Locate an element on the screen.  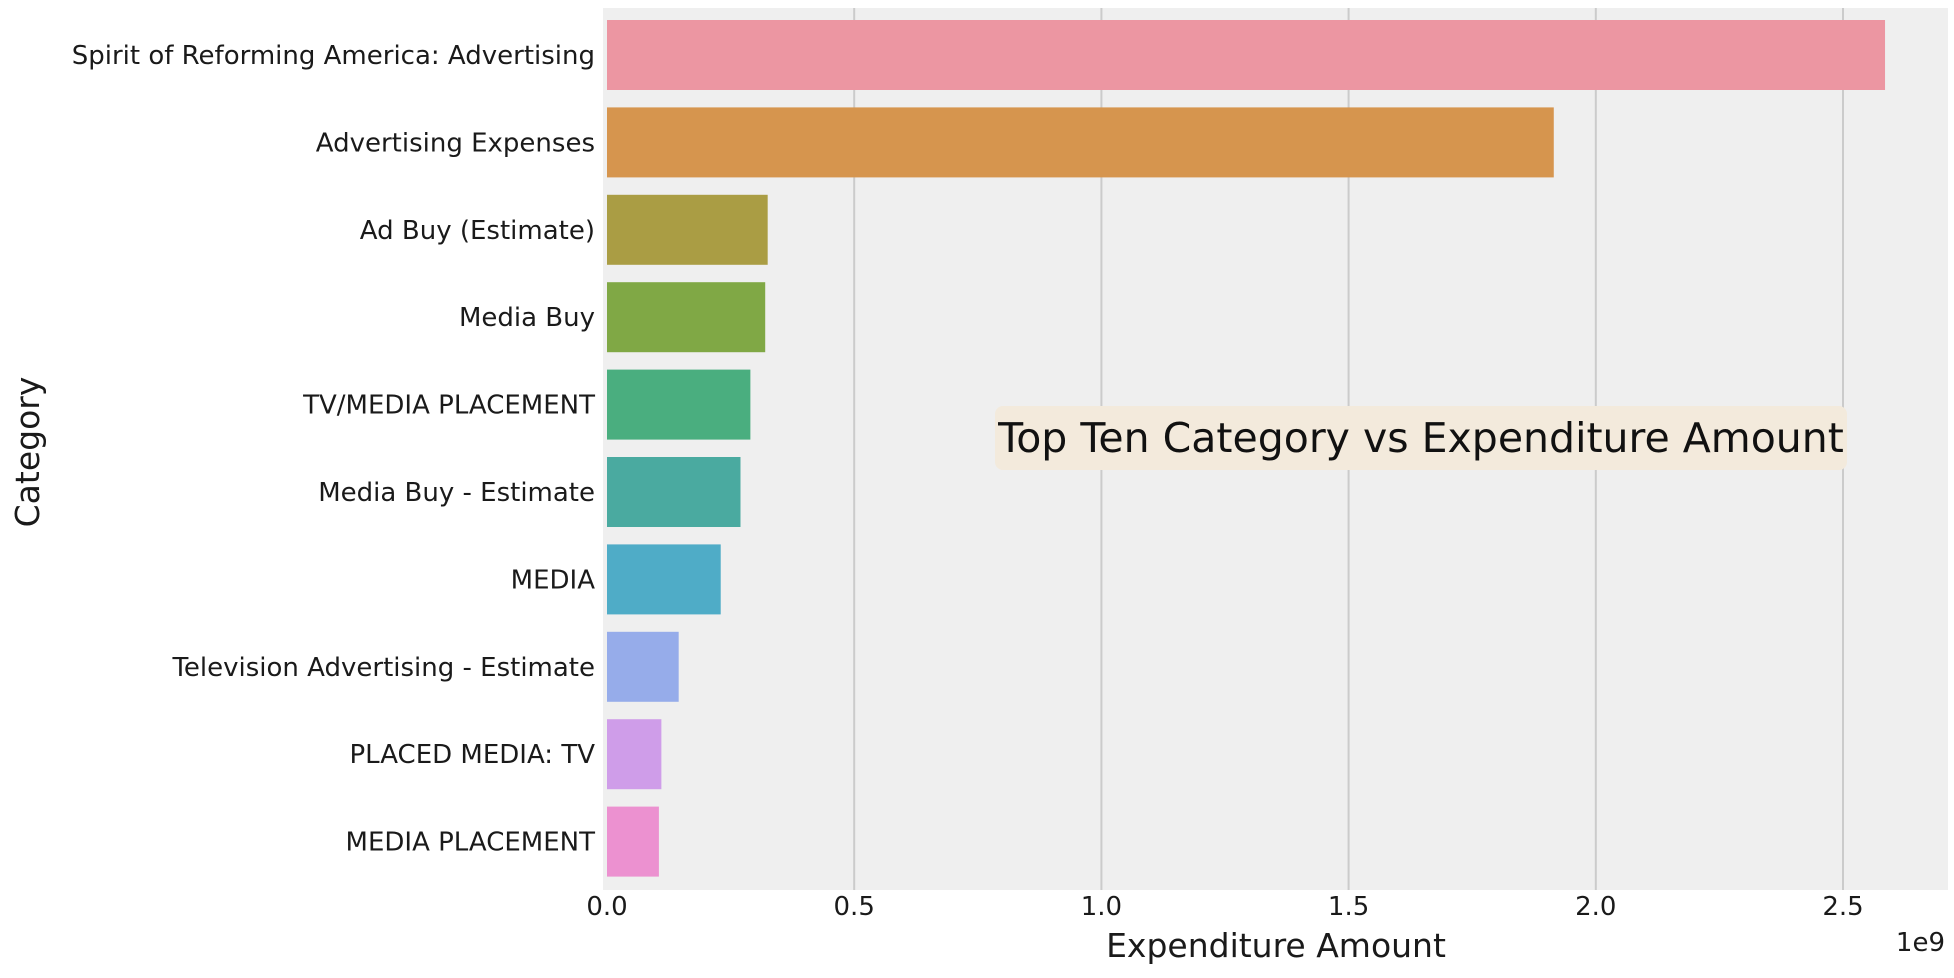
x-tick-label: 1.5 is located at coordinates (1348, 907).